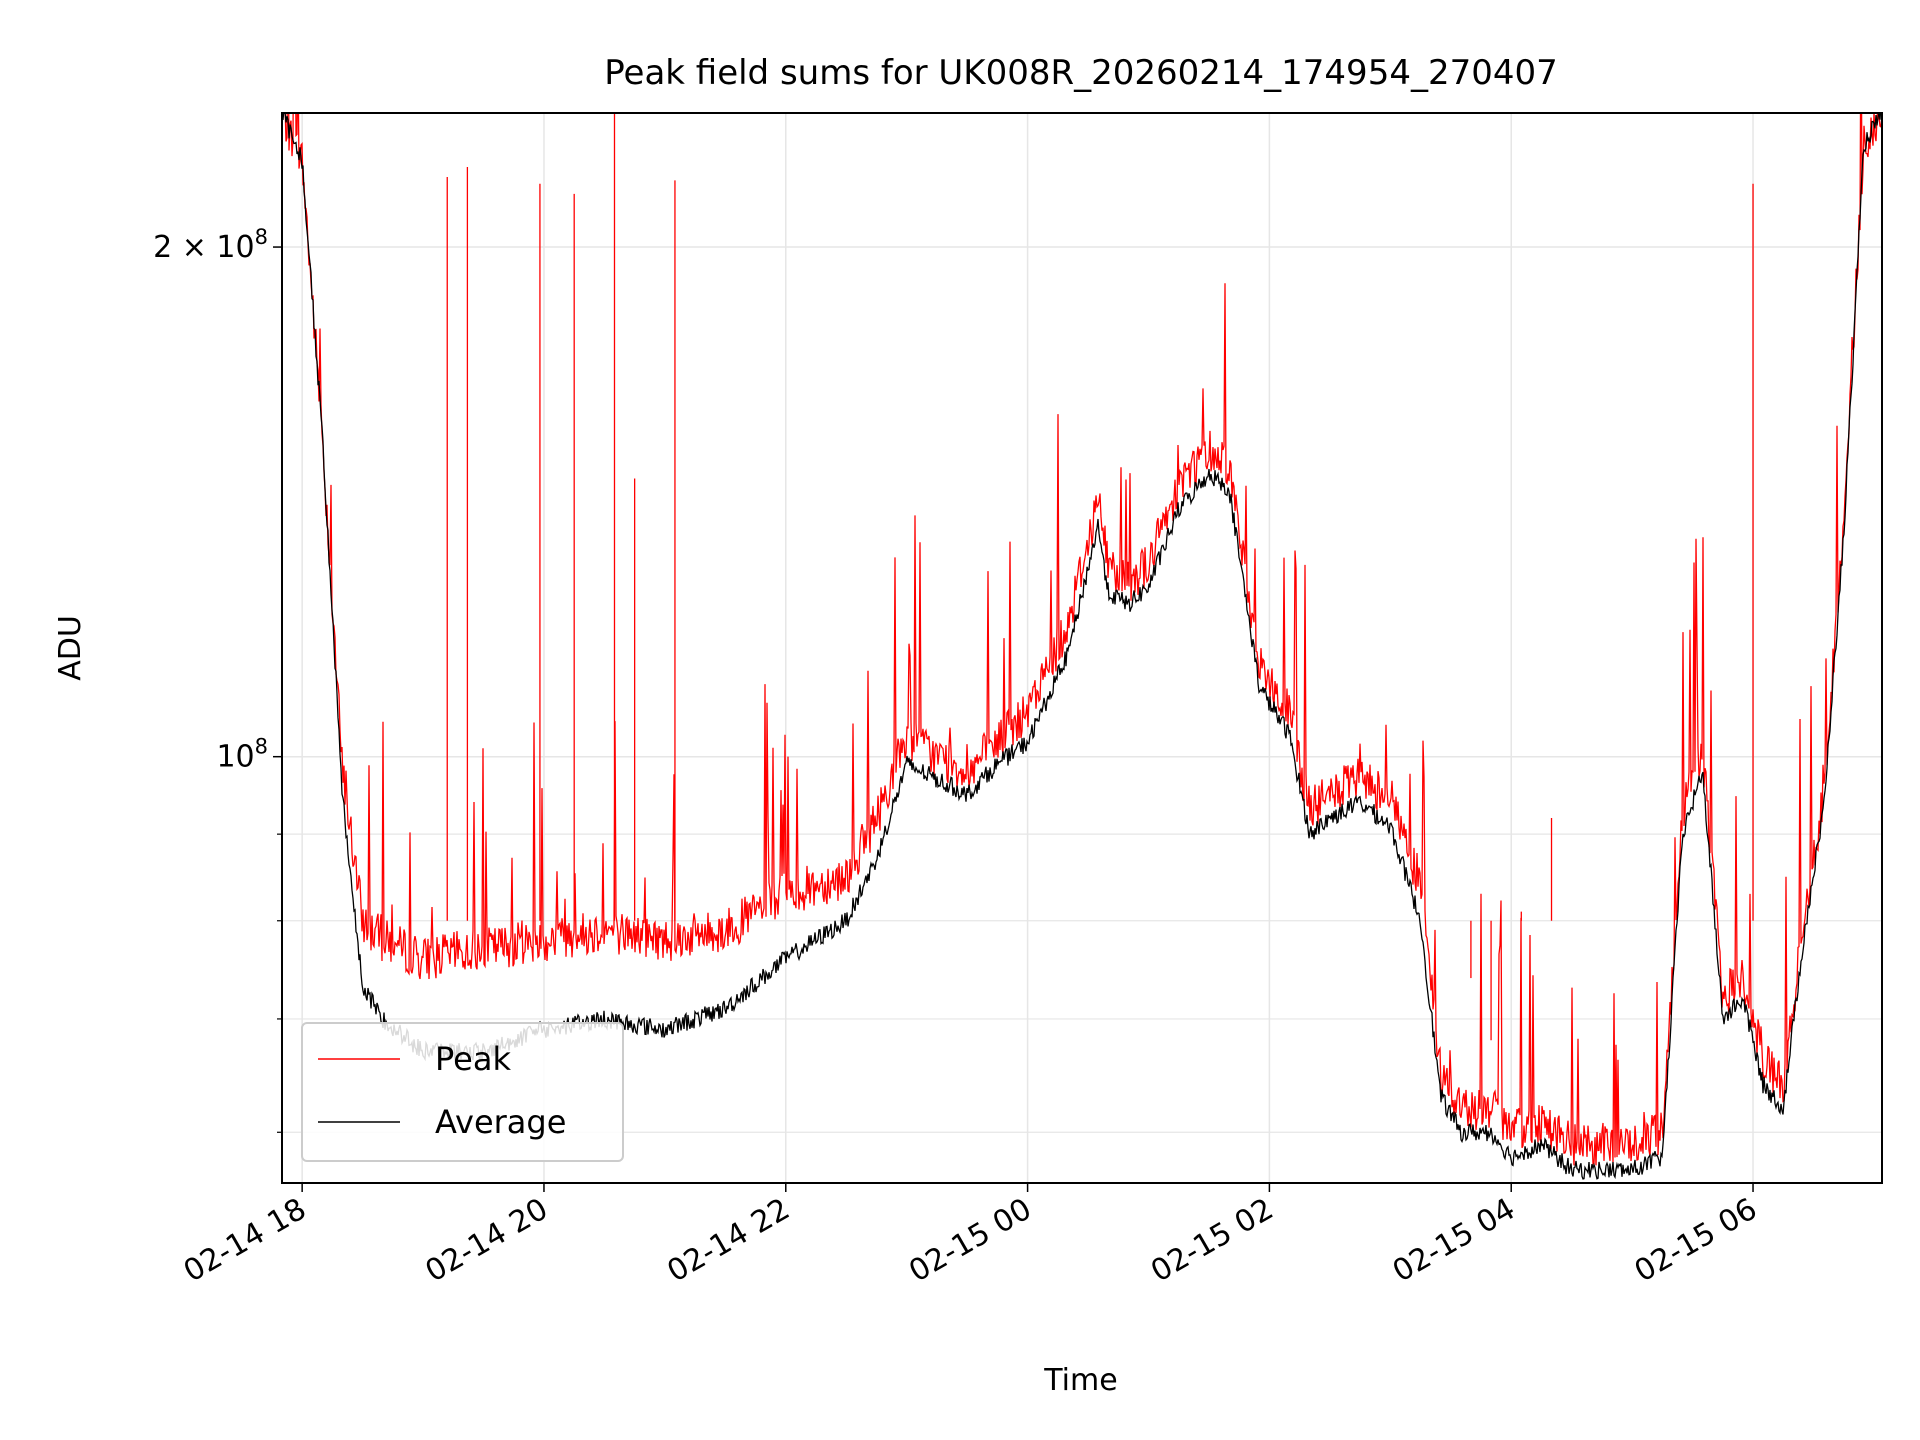 Image resolution: width=1920 pixels, height=1440 pixels. Describe the element at coordinates (500, 1122) in the screenshot. I see `legend-label-average: Average` at that location.